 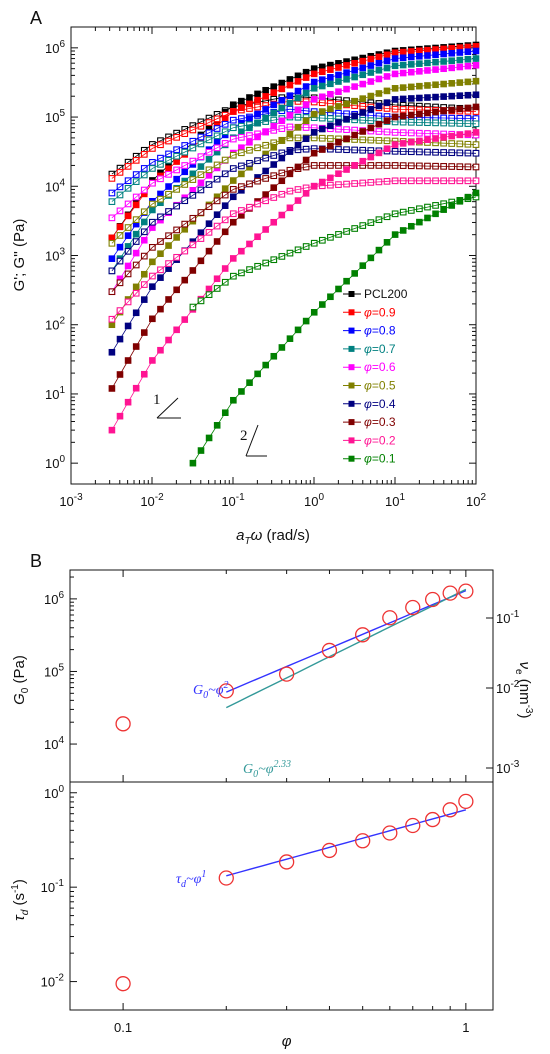 I want to click on y-axis-label-g0: G0 (Pa), so click(x=21, y=680).